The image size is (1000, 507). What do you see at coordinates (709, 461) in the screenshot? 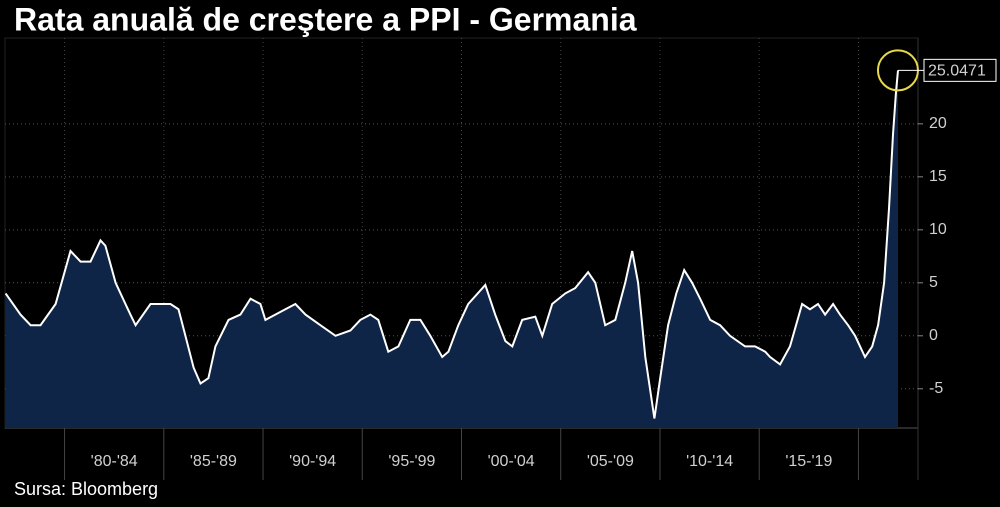
I see `x-tick-label: '10-'14` at bounding box center [709, 461].